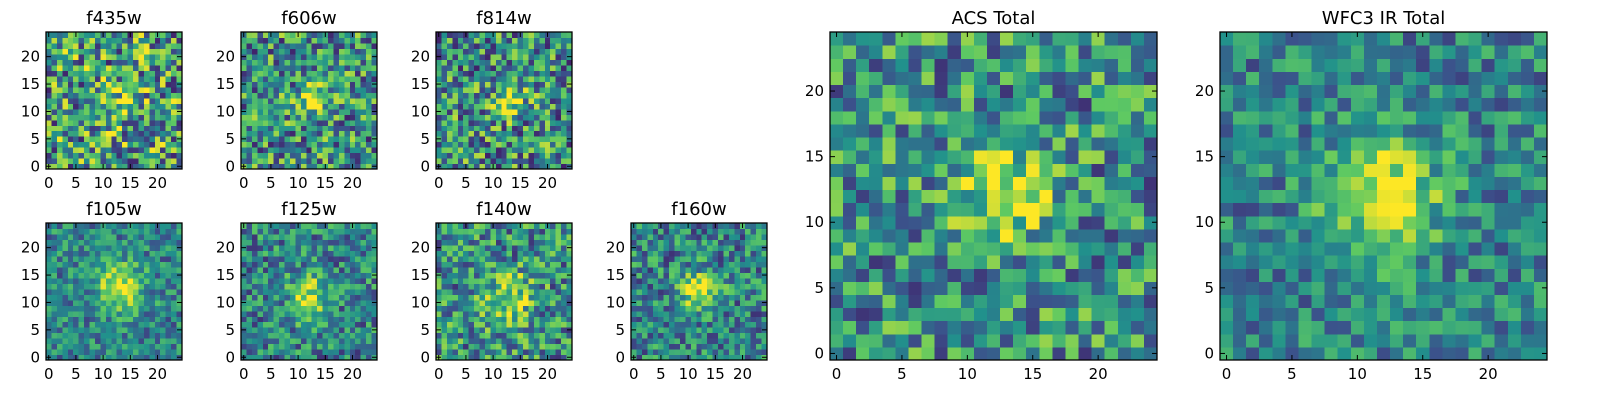 The height and width of the screenshot is (400, 1600). I want to click on x-tick-label: 0, so click(49, 374).